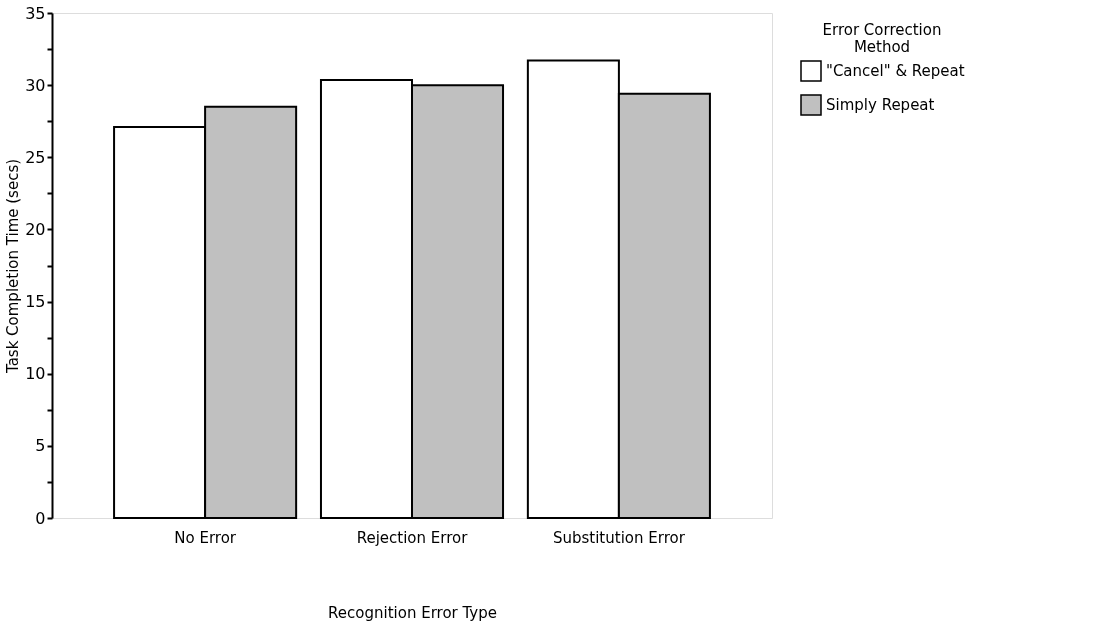 This screenshot has width=1098, height=642. Describe the element at coordinates (35, 302) in the screenshot. I see `y-tick-label: 15` at that location.